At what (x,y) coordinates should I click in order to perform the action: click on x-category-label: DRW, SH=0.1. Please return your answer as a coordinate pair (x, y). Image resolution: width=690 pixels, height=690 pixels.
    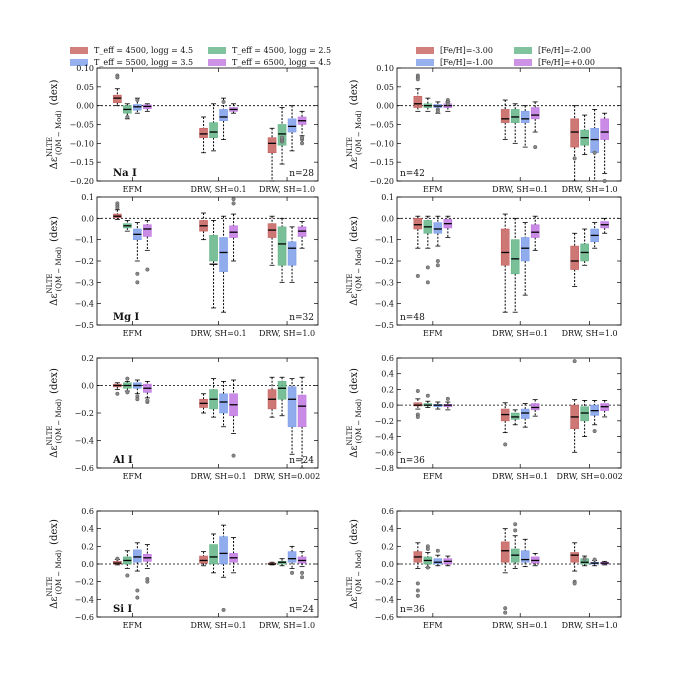
    Looking at the image, I should click on (219, 189).